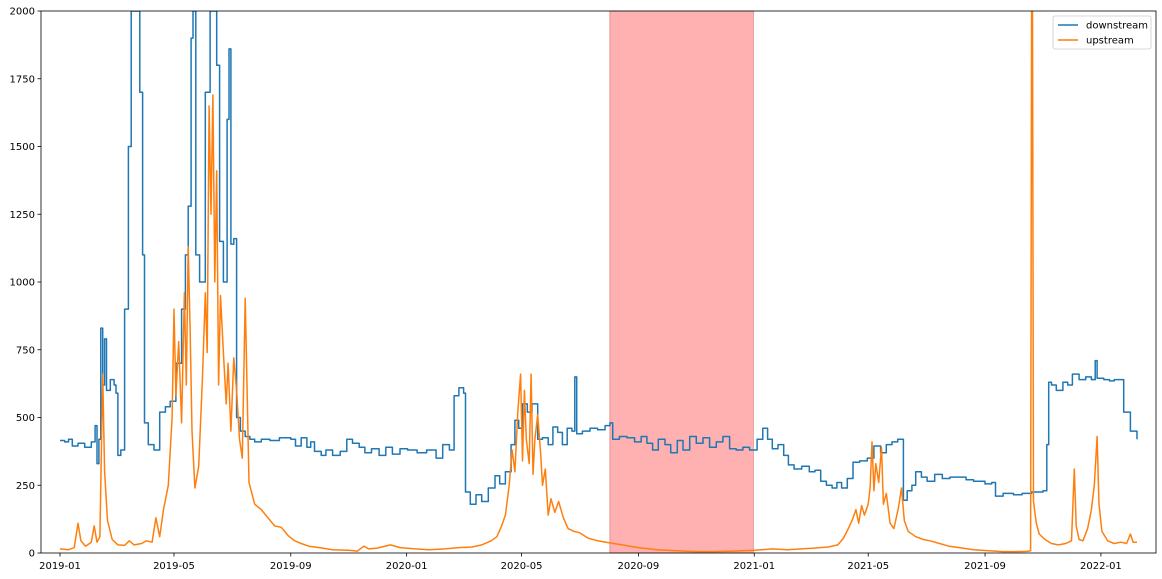  I want to click on legend: downstream upstream, so click(1102, 32).